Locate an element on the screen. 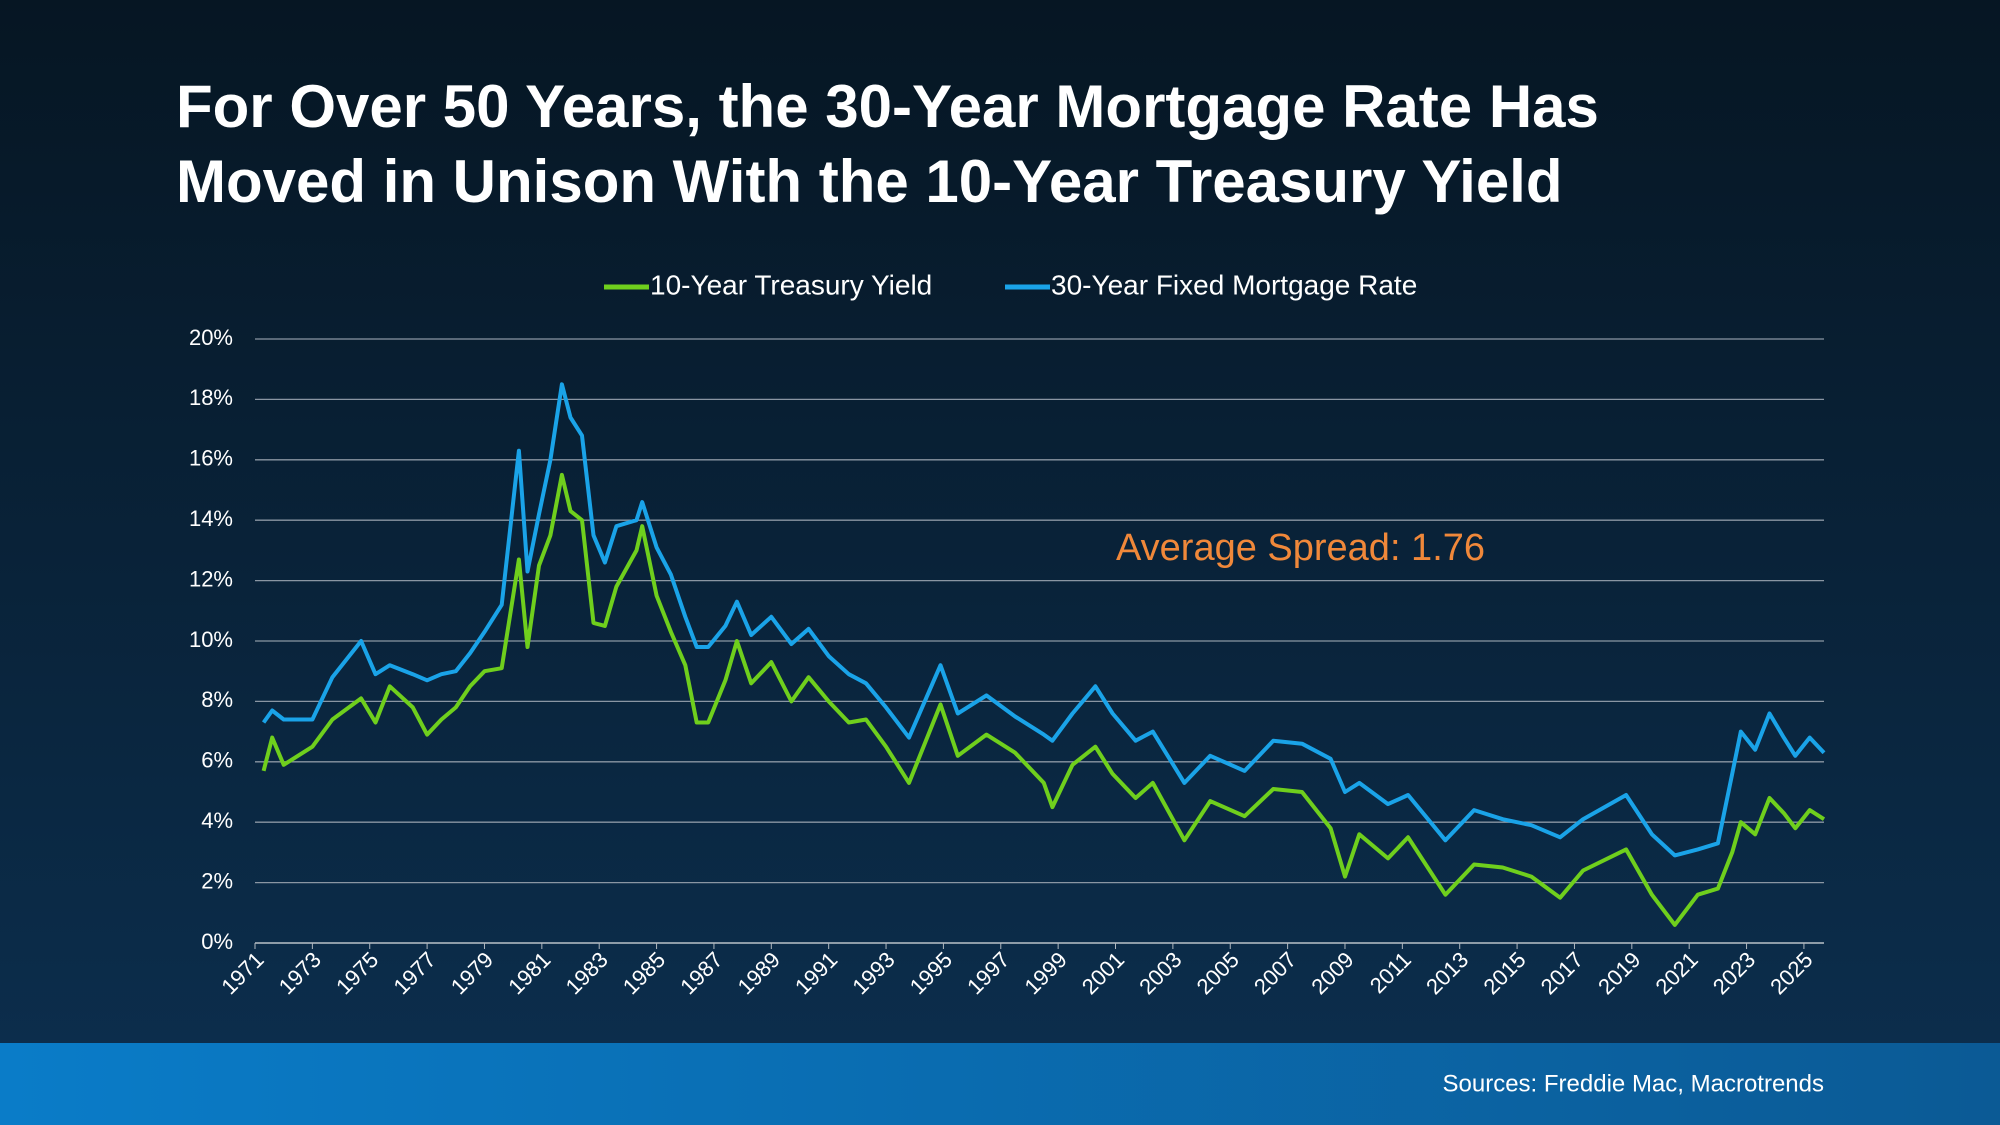 The image size is (2000, 1125). y-tick-label: 20% is located at coordinates (211, 337).